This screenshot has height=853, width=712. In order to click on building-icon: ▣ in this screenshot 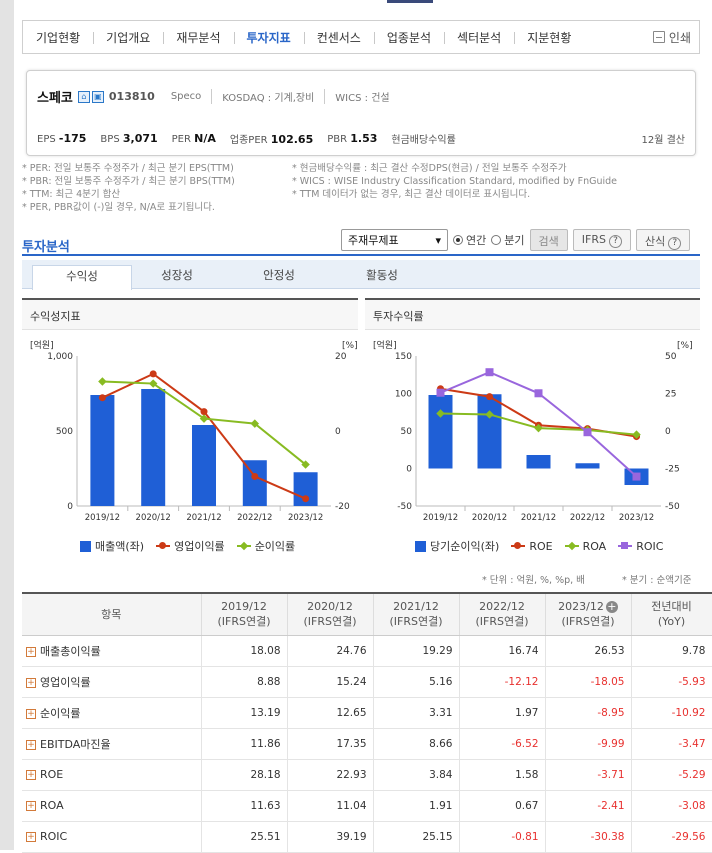, I will do `click(97, 96)`.